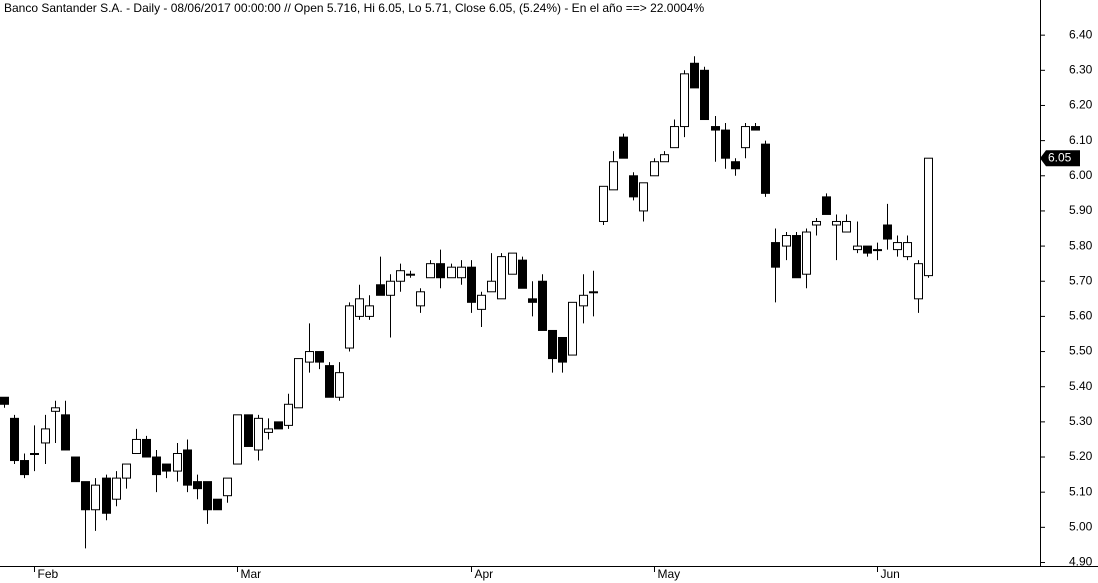 The image size is (1098, 583). Describe the element at coordinates (1081, 527) in the screenshot. I see `y-tick-label: 5.00` at that location.